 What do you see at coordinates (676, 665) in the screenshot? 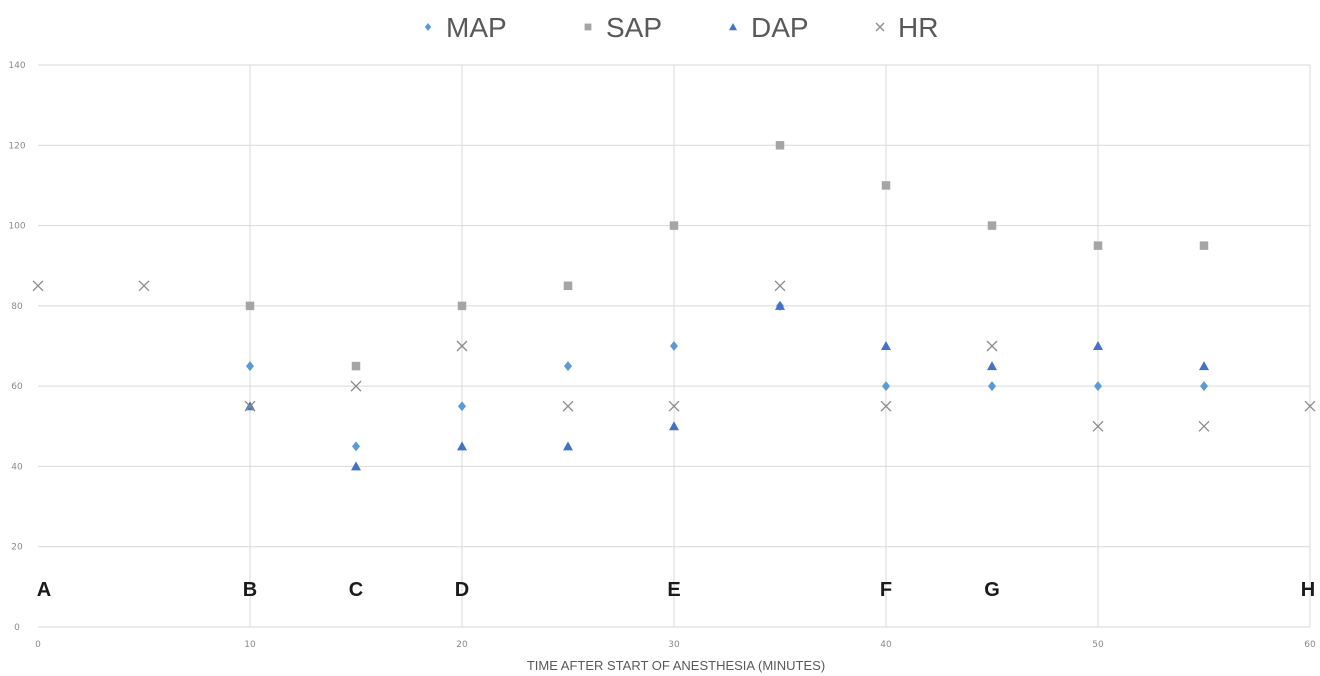
I see `x-axis-label: TIME AFTER START OF ANESTHESIA (MINUTES)` at bounding box center [676, 665].